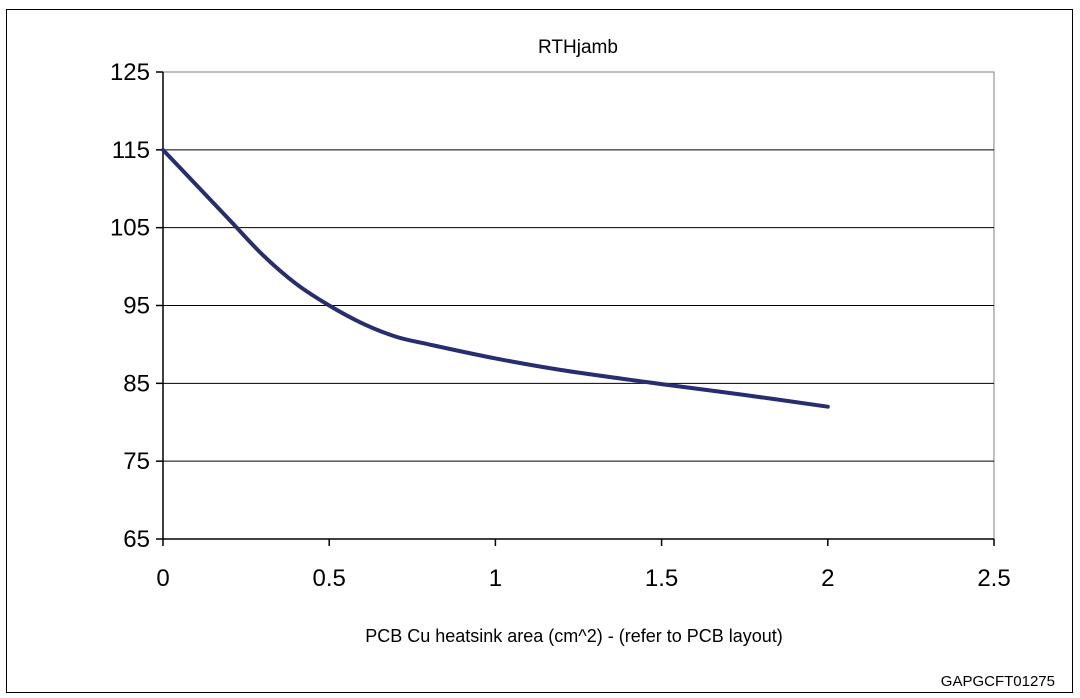 The width and height of the screenshot is (1080, 698). What do you see at coordinates (661, 578) in the screenshot?
I see `x-tick-label: 1.5` at bounding box center [661, 578].